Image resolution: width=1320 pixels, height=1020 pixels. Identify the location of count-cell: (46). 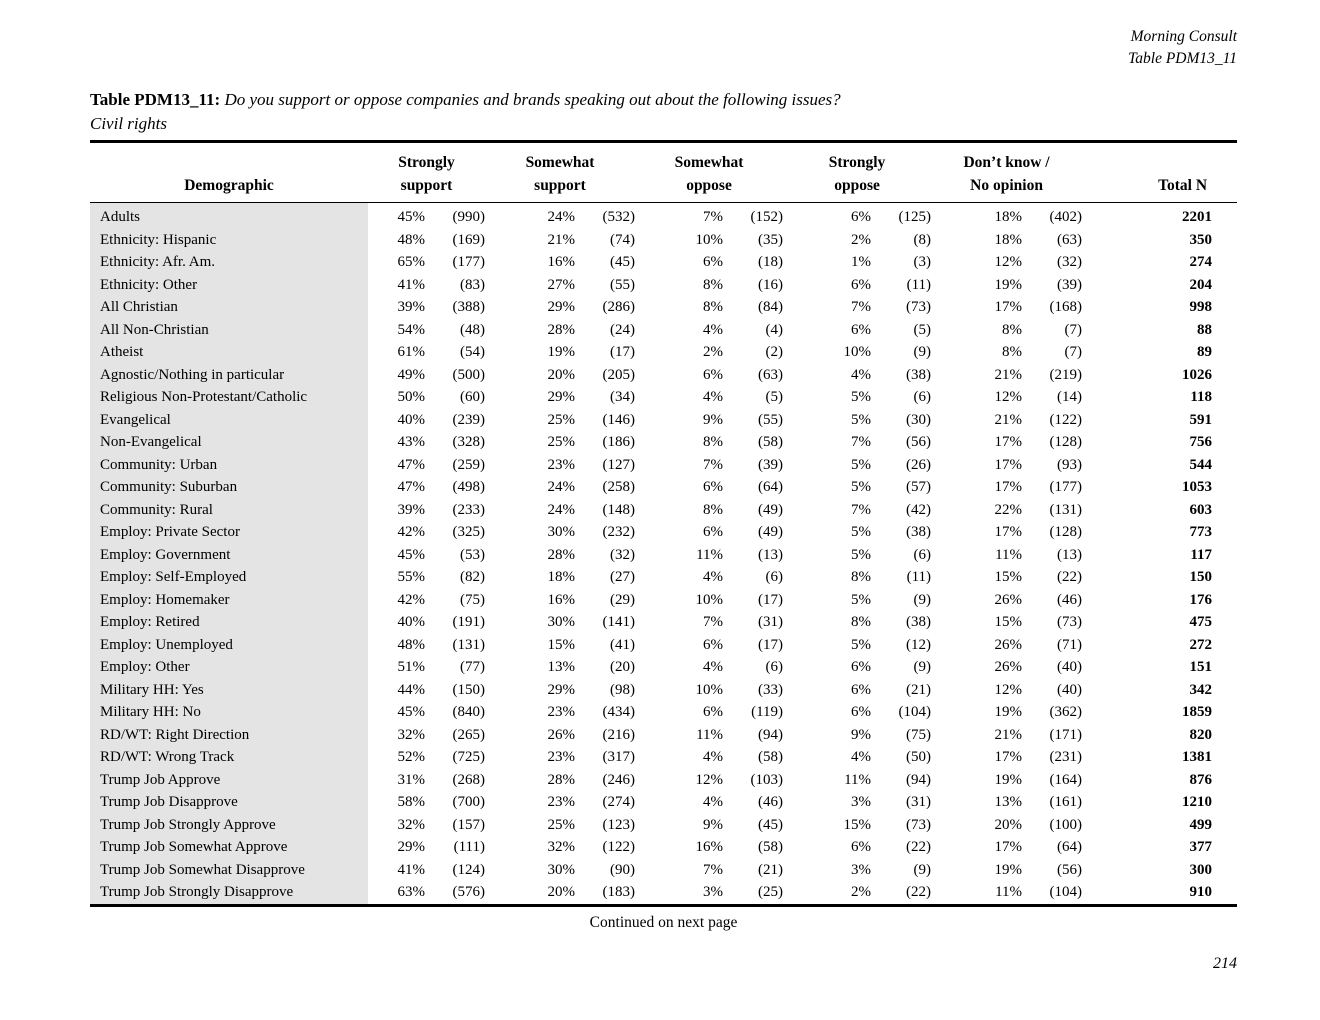
(771, 802).